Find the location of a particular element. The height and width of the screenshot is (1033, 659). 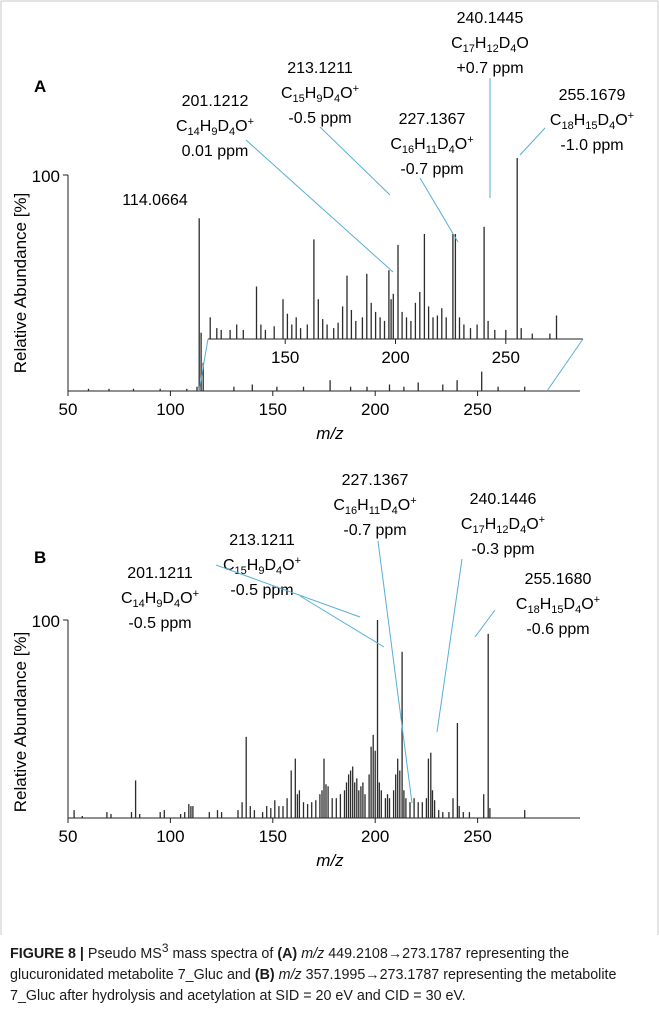

caption-superscript: 3 is located at coordinates (165, 948).